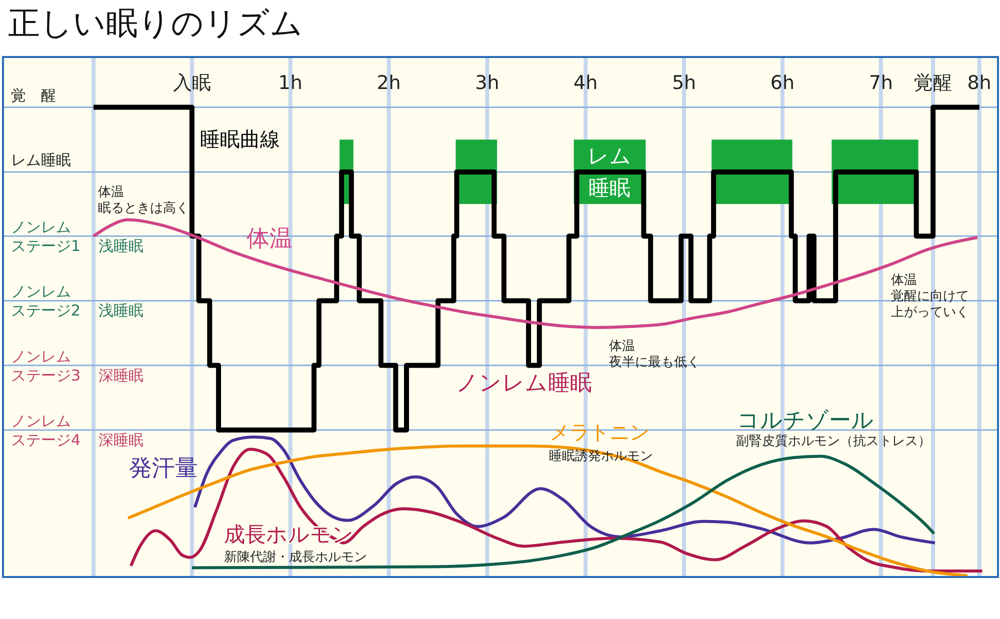 This screenshot has height=619, width=1000. What do you see at coordinates (191, 83) in the screenshot?
I see `x-tick-label: 入眠` at bounding box center [191, 83].